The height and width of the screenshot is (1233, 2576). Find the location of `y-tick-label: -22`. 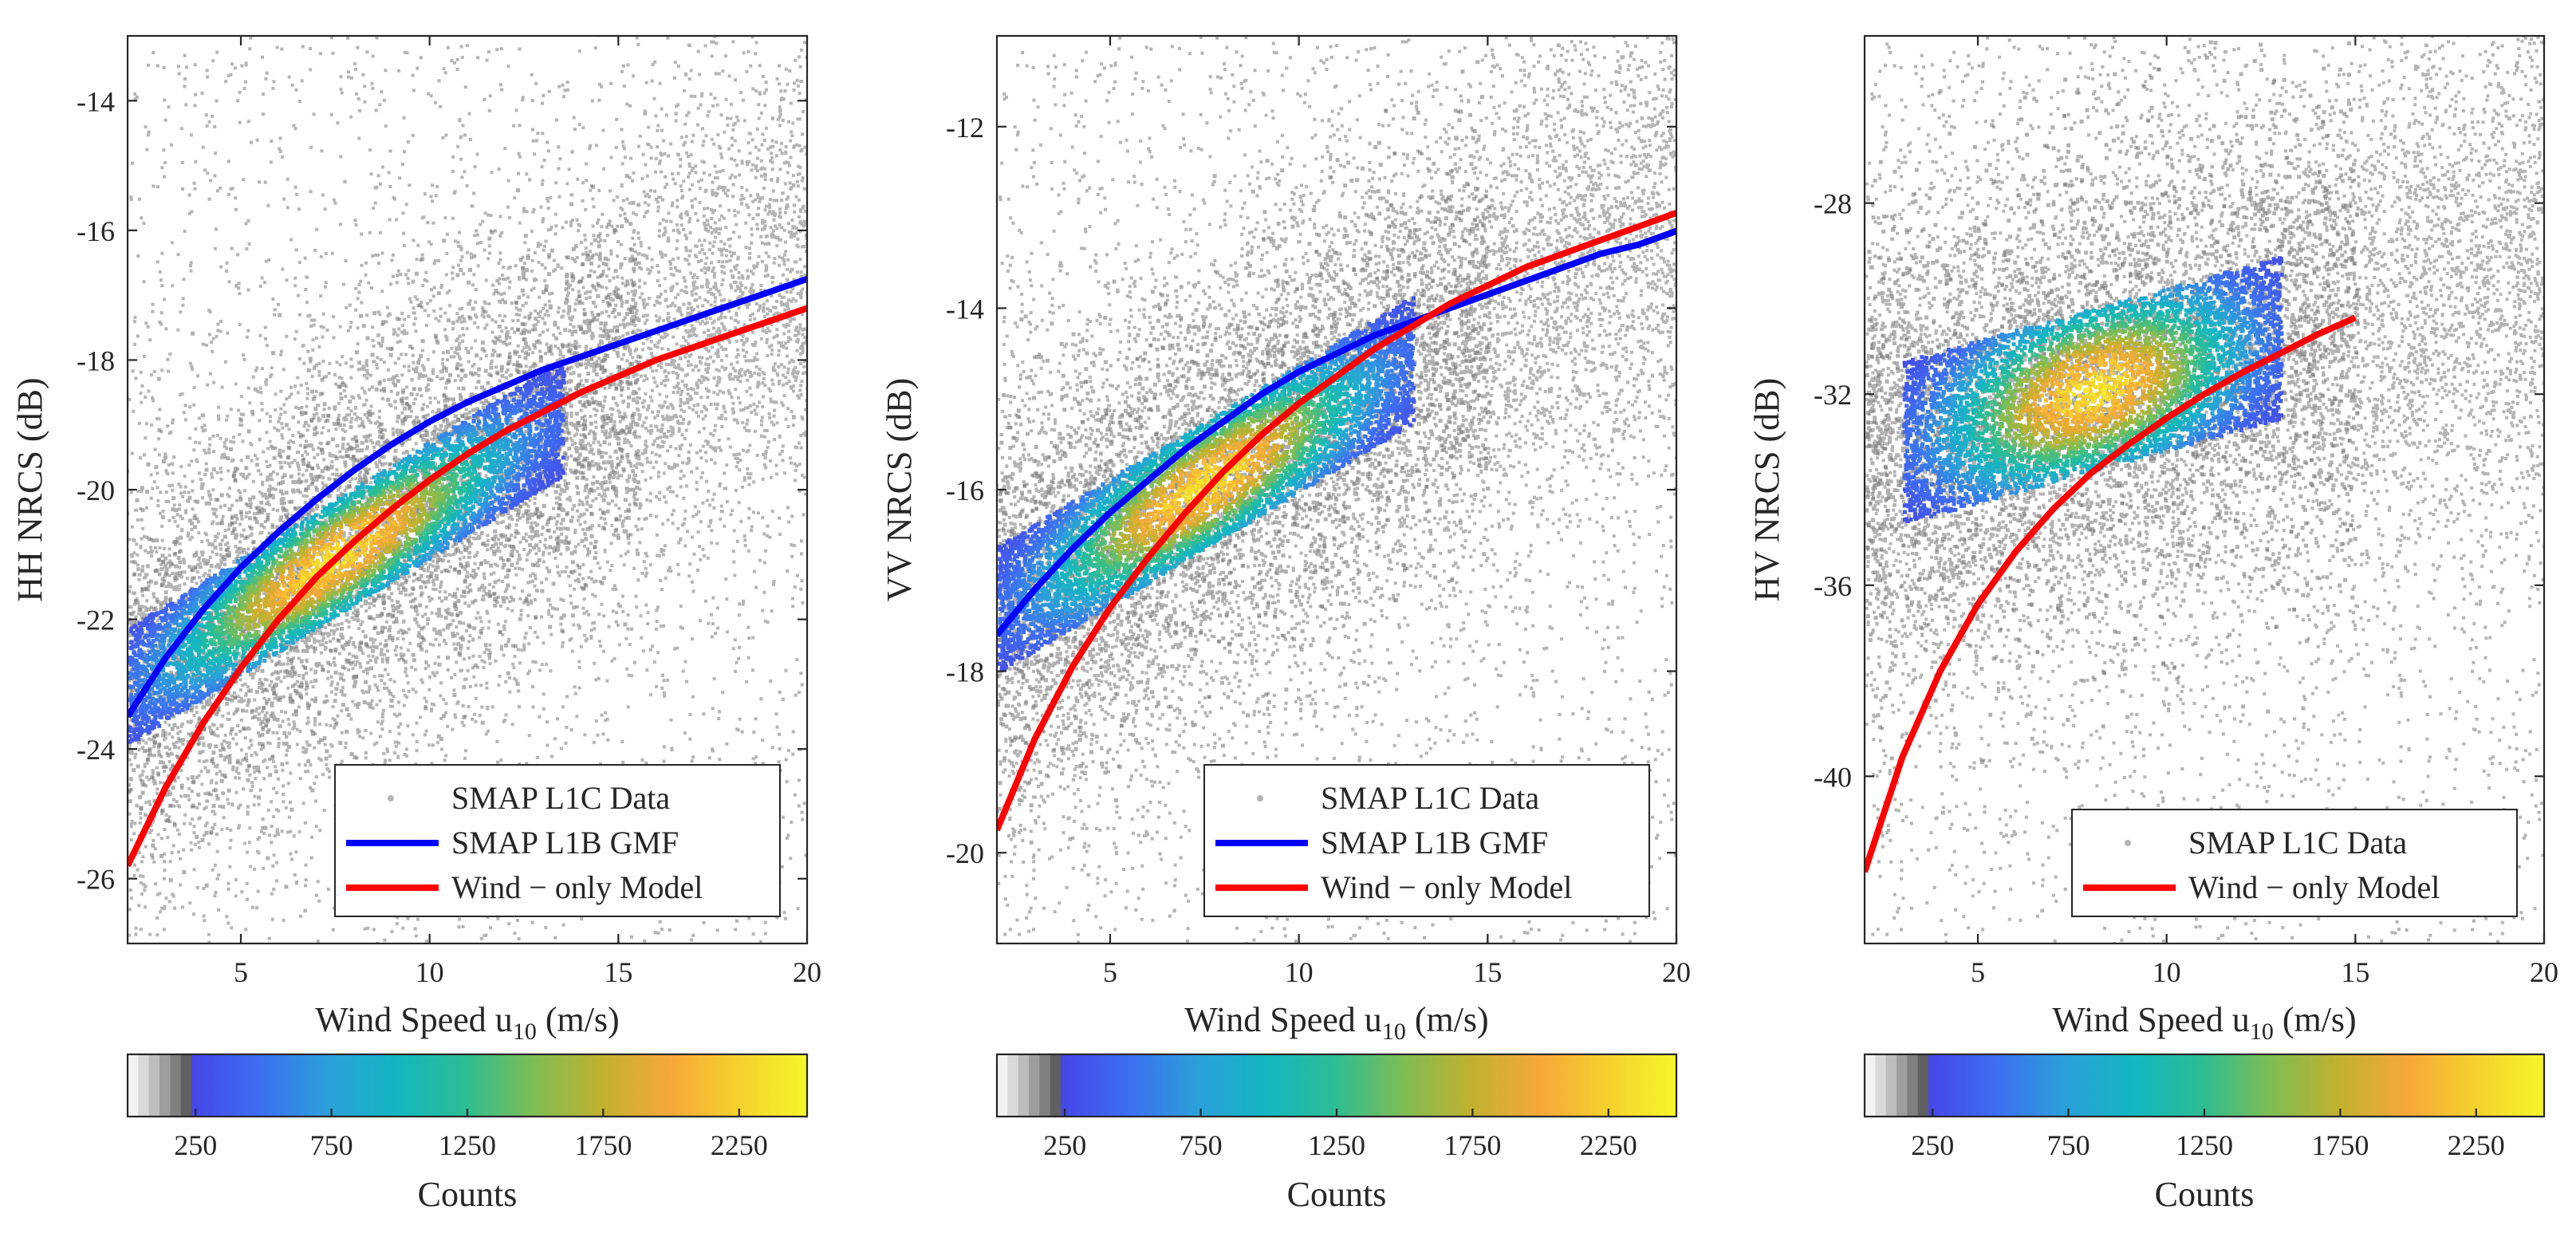

y-tick-label: -22 is located at coordinates (96, 620).